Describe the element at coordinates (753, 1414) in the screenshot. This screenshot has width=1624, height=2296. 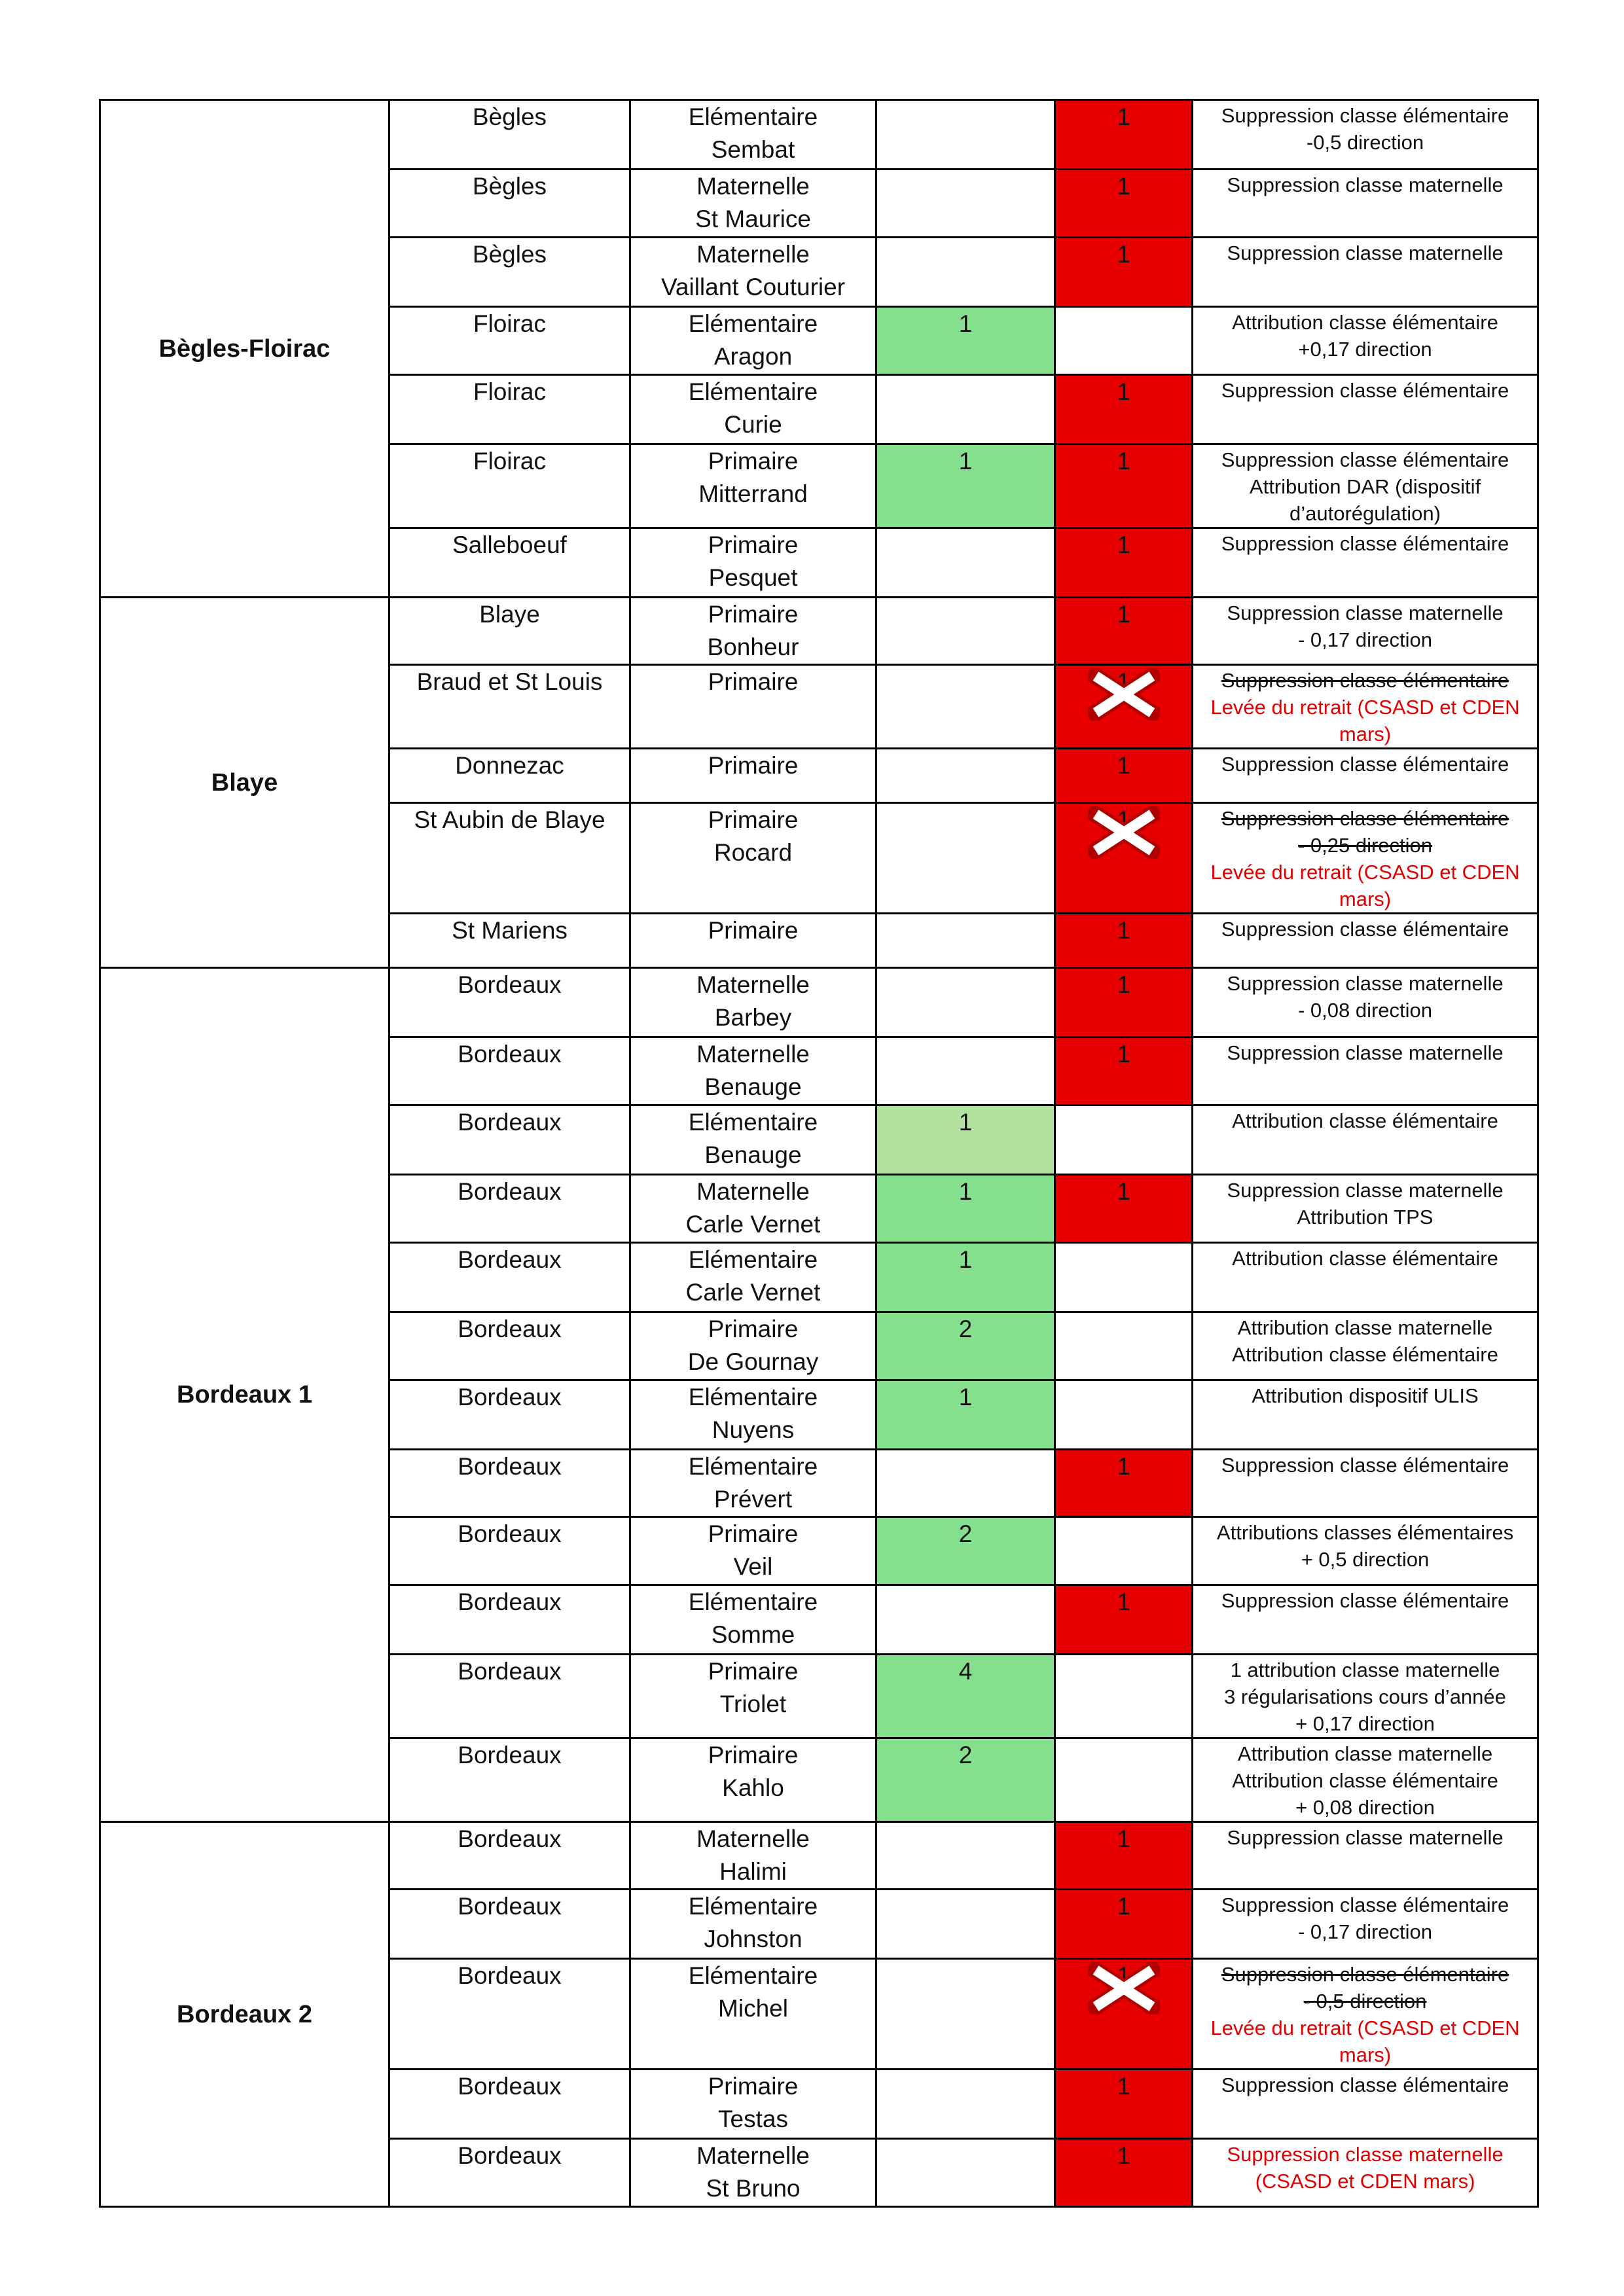
I see `school-cell: Elémentaire Nuyens` at that location.